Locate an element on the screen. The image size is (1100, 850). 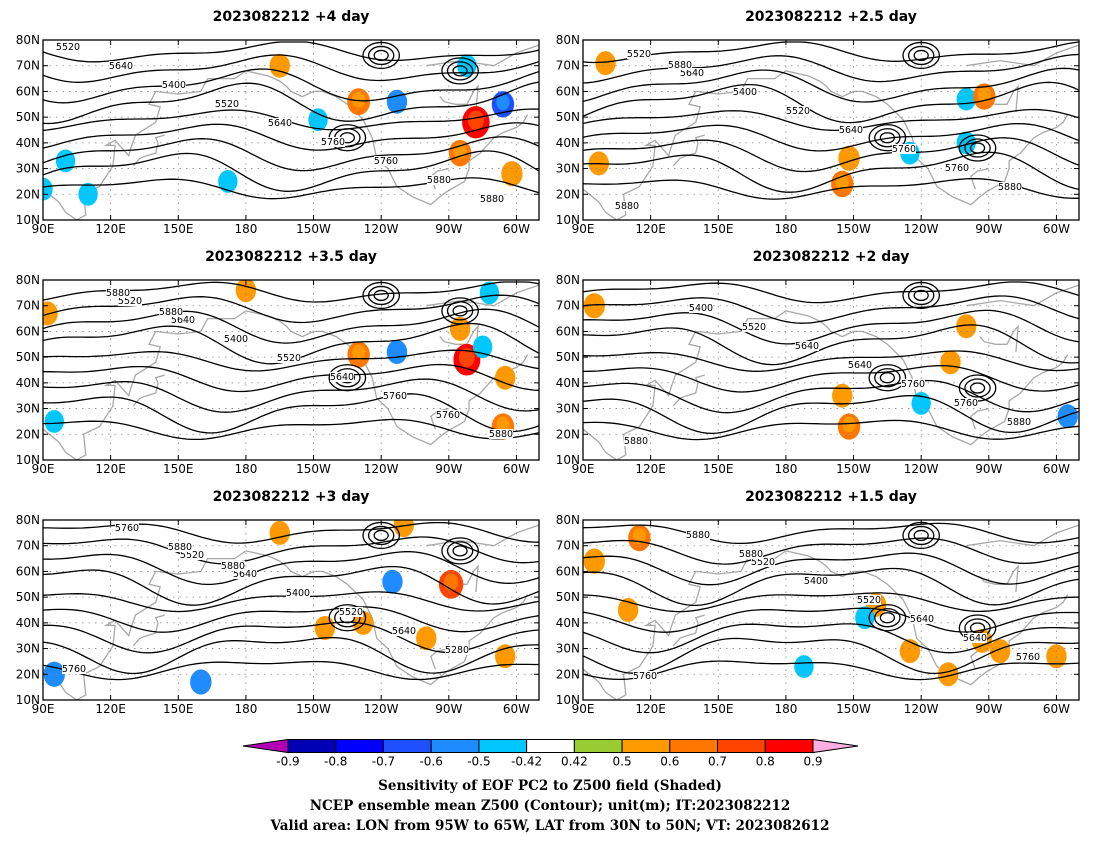
panel-plot-area: 5520 5640 5400 5520 5640 5760 5760 5880 5880 5880 is located at coordinates (291, 370).